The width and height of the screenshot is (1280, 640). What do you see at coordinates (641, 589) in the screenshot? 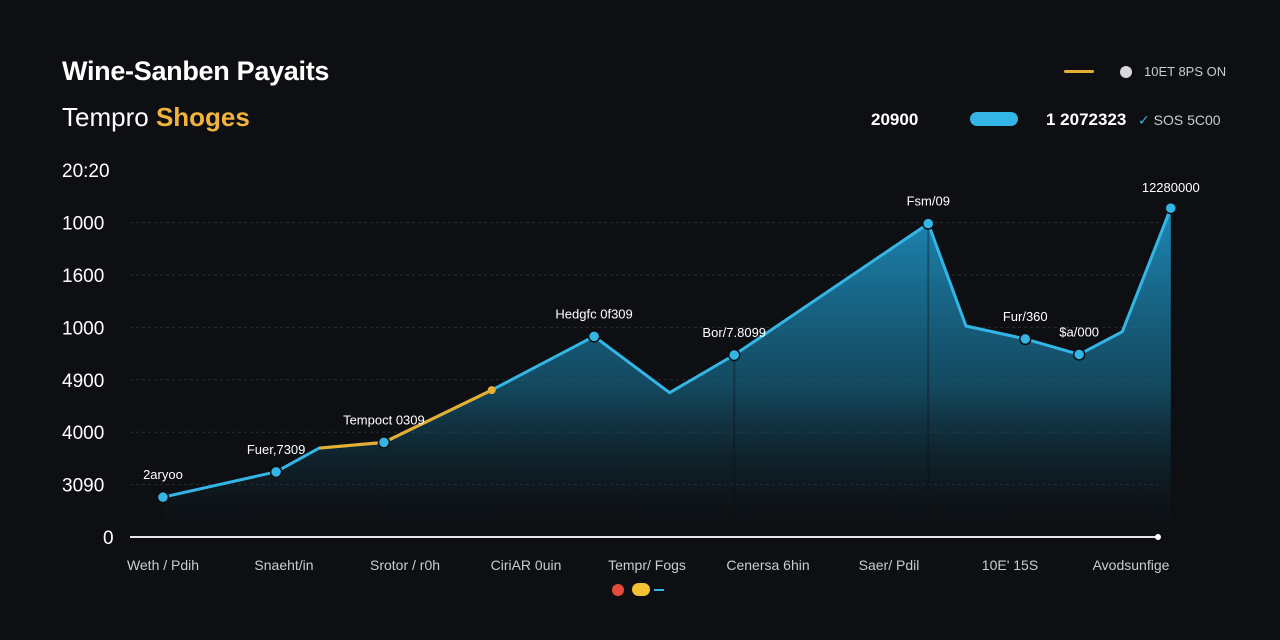
I see `legend-yellow-pill` at bounding box center [641, 589].